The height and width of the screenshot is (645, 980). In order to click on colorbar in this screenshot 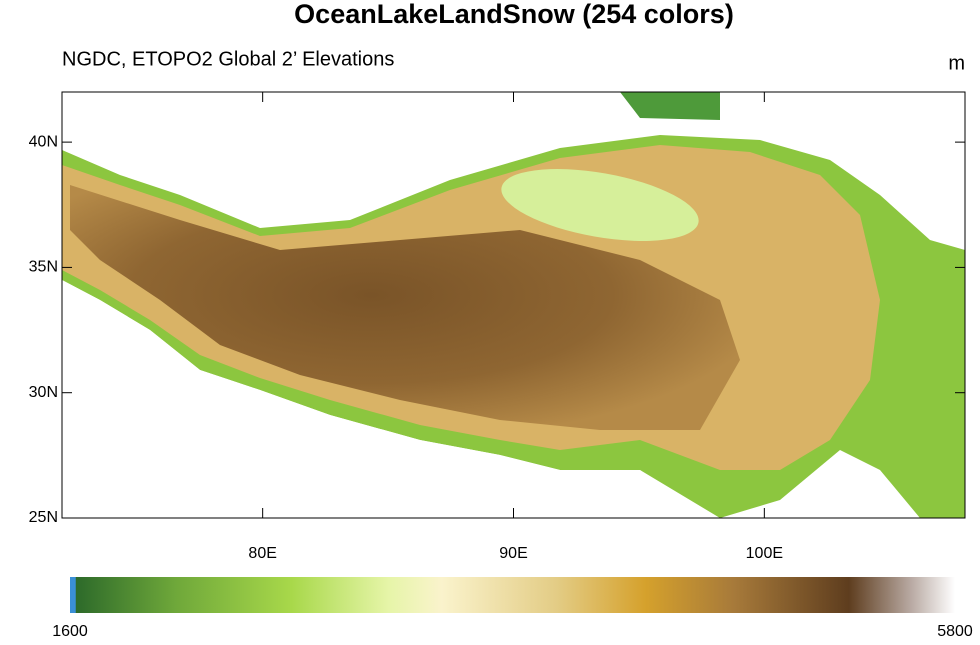, I will do `click(512, 595)`.